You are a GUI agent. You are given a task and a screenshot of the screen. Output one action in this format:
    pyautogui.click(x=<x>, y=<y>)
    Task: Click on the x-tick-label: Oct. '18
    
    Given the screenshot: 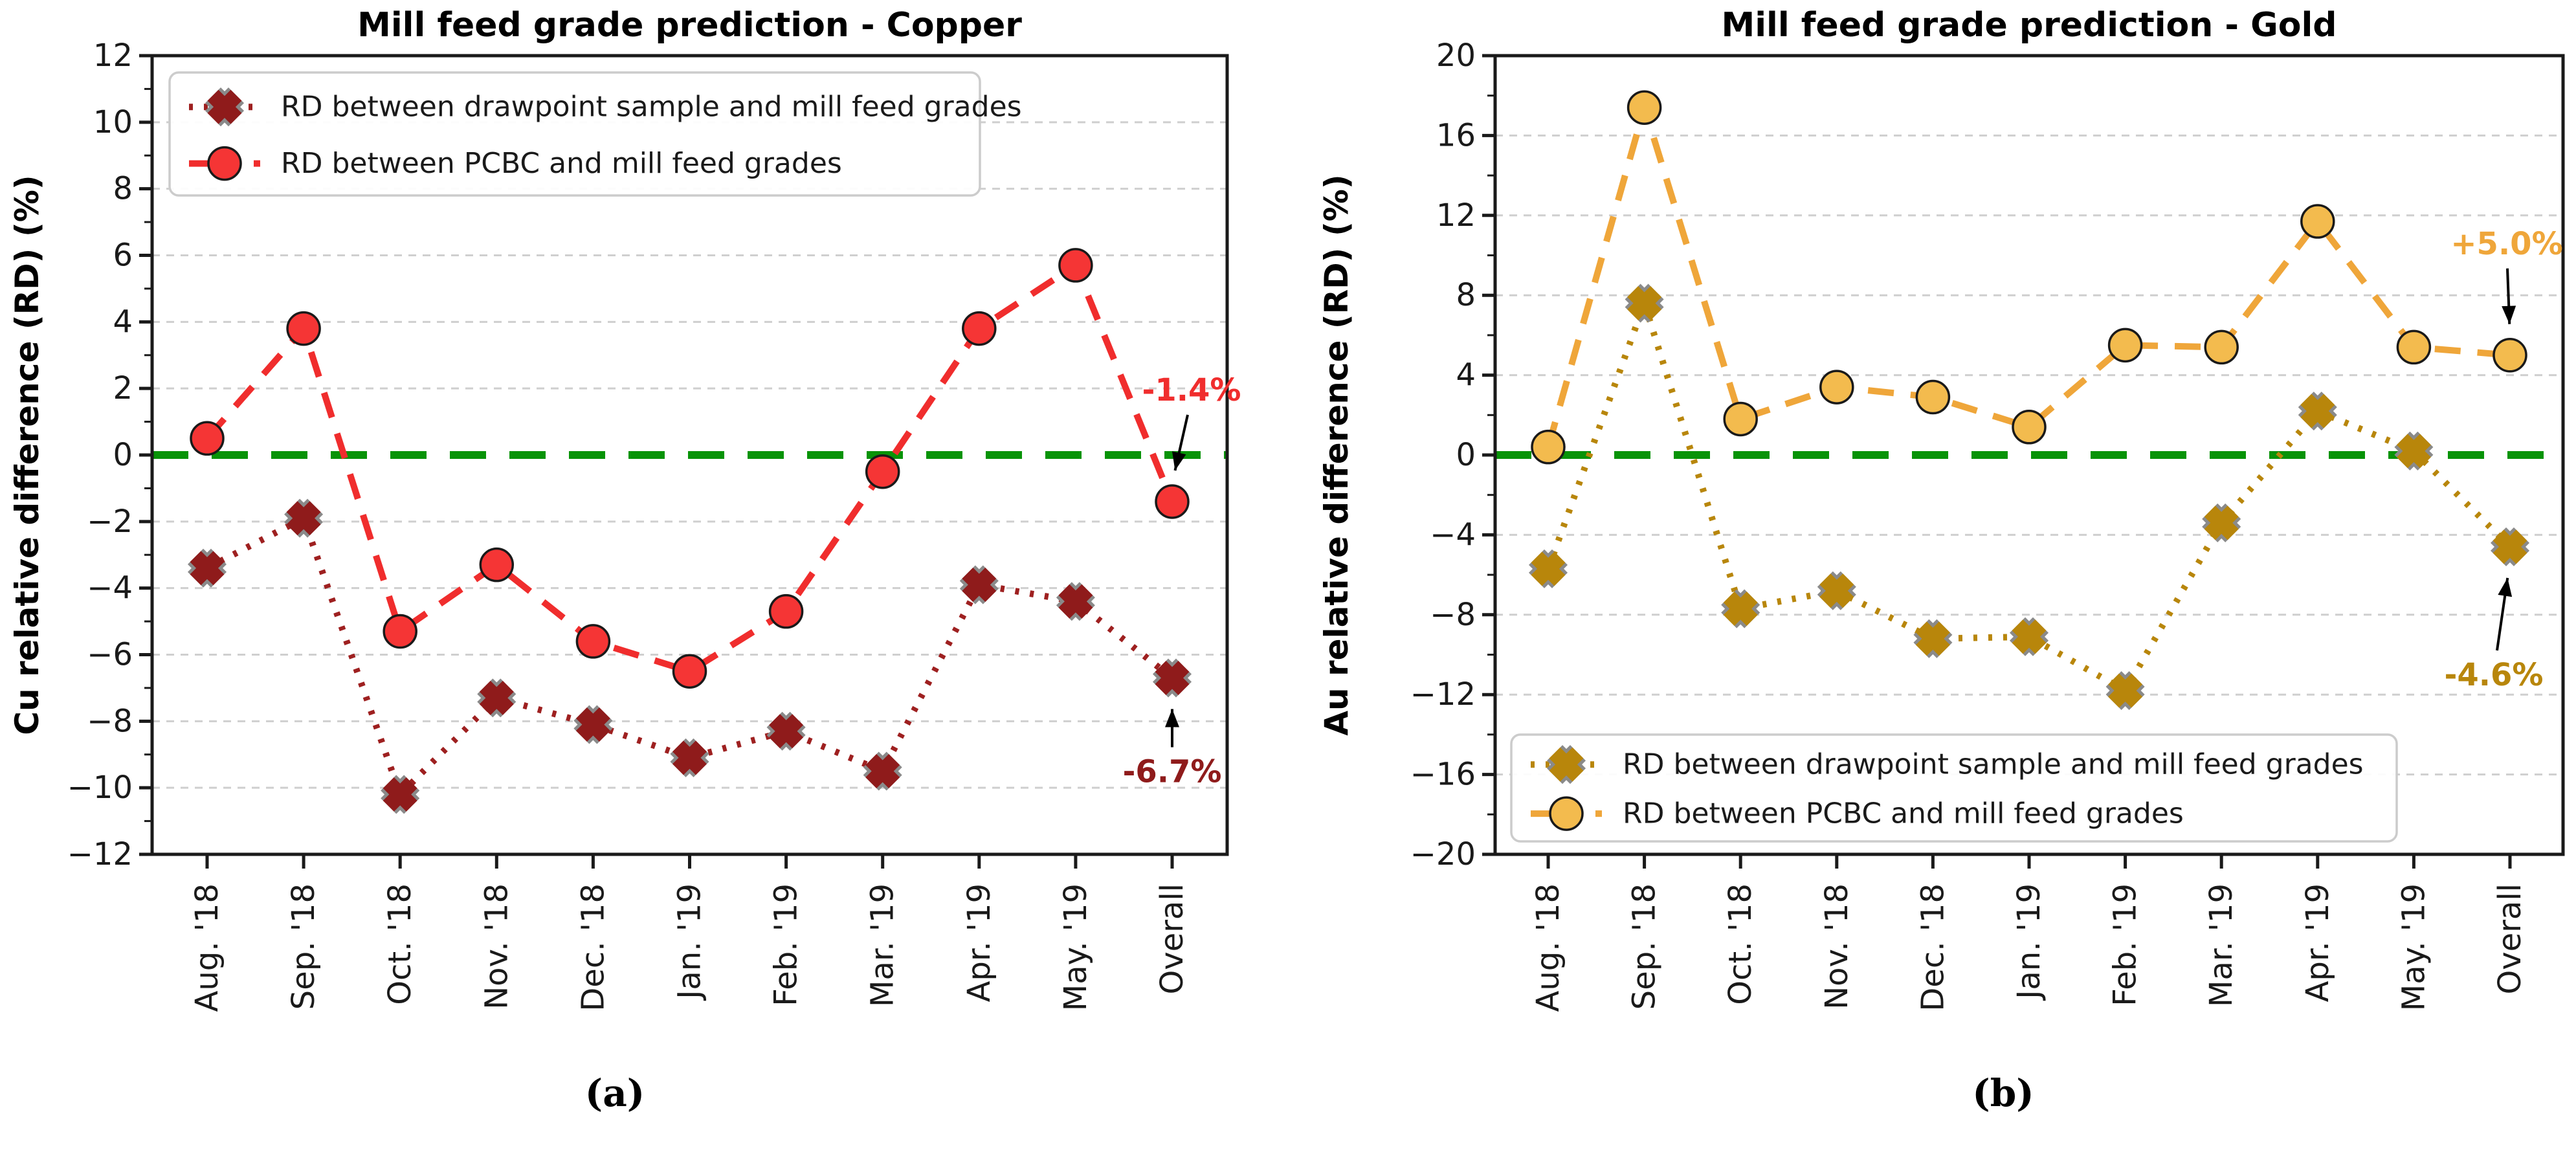 What is the action you would take?
    pyautogui.click(x=400, y=944)
    